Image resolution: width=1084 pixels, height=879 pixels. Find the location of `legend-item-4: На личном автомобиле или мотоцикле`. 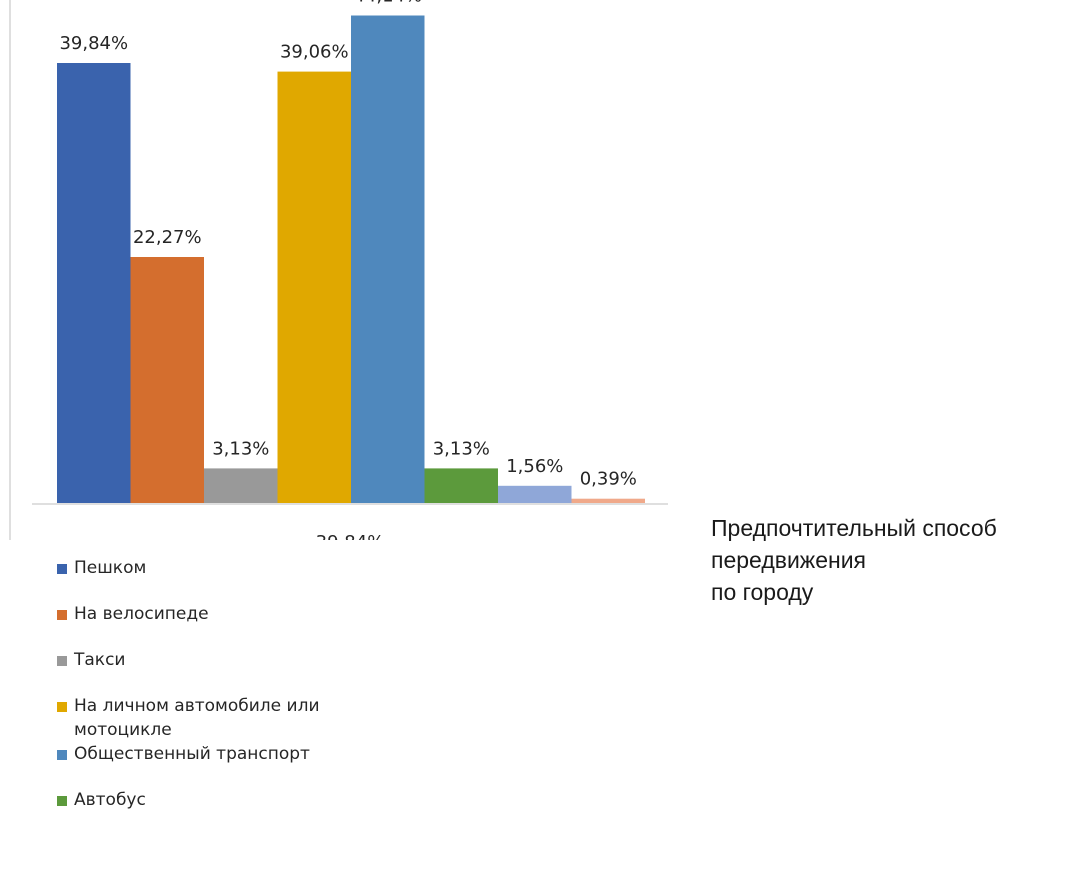

legend-item-4: На личном автомобиле или мотоцикле is located at coordinates (227, 718).